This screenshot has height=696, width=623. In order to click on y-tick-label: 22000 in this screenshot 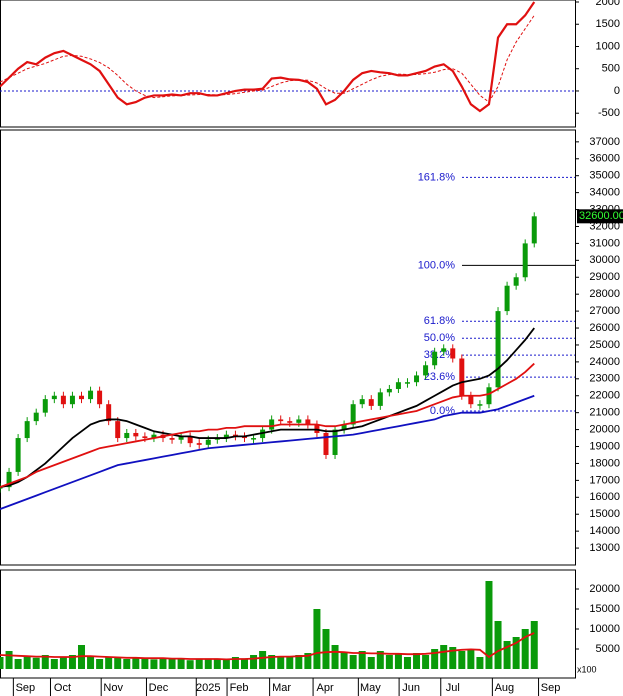, I will do `click(604, 396)`.